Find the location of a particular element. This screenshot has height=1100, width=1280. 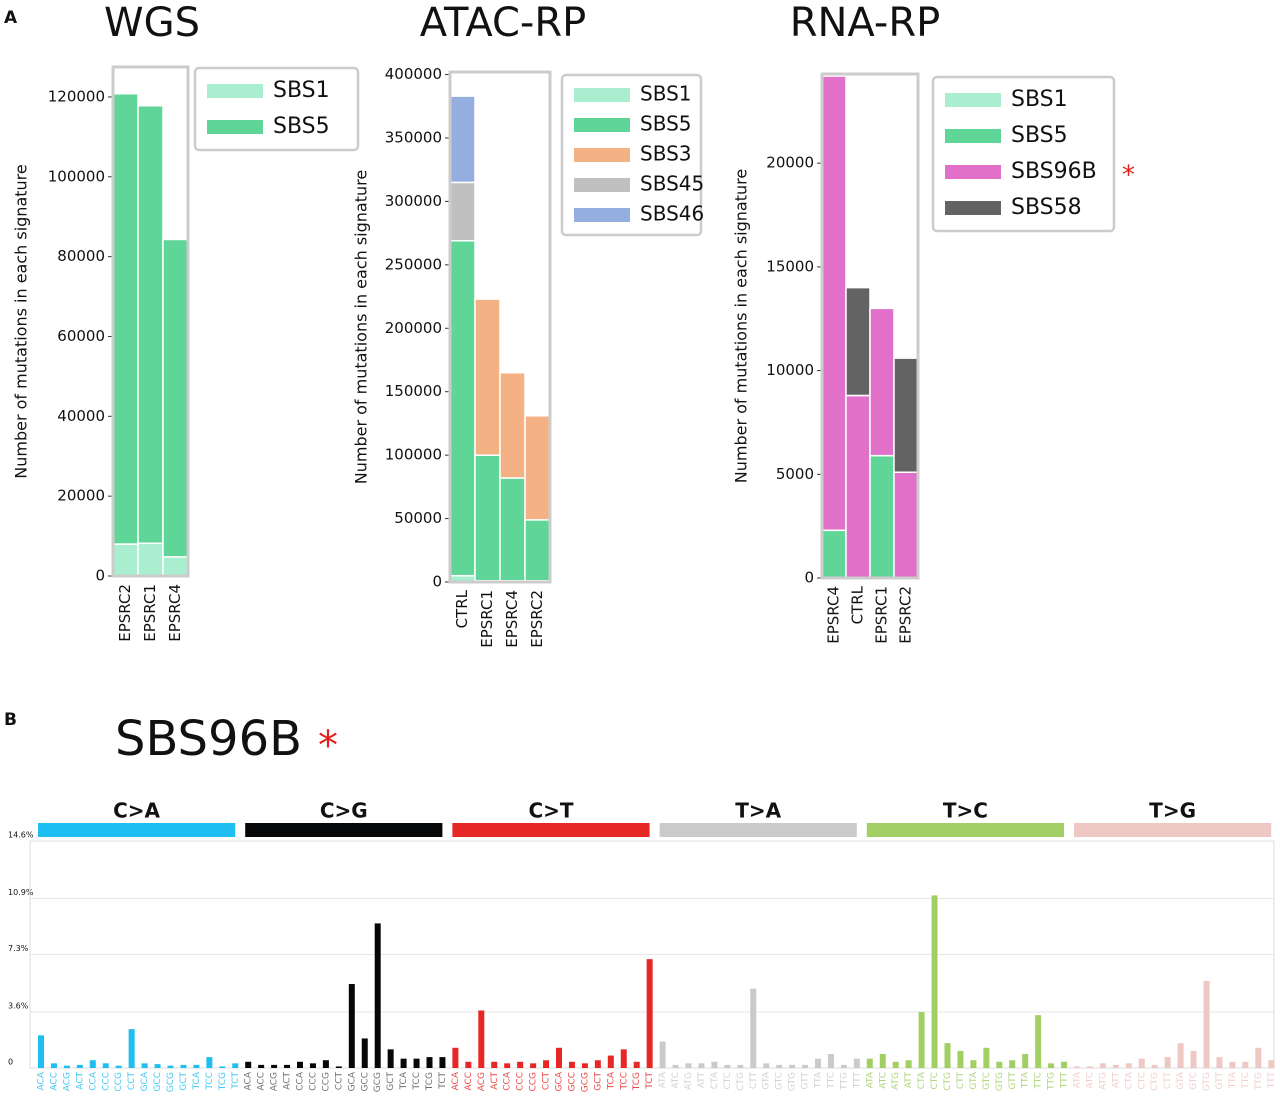

chart-title: RNA-RP is located at coordinates (865, 23).